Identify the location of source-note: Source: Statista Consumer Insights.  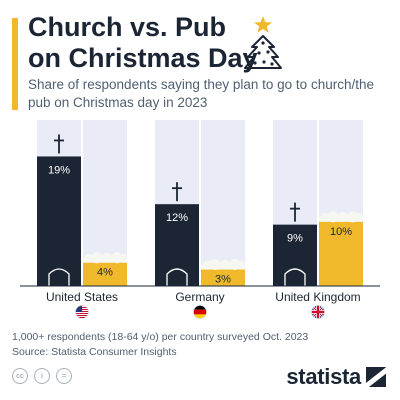
(94, 352).